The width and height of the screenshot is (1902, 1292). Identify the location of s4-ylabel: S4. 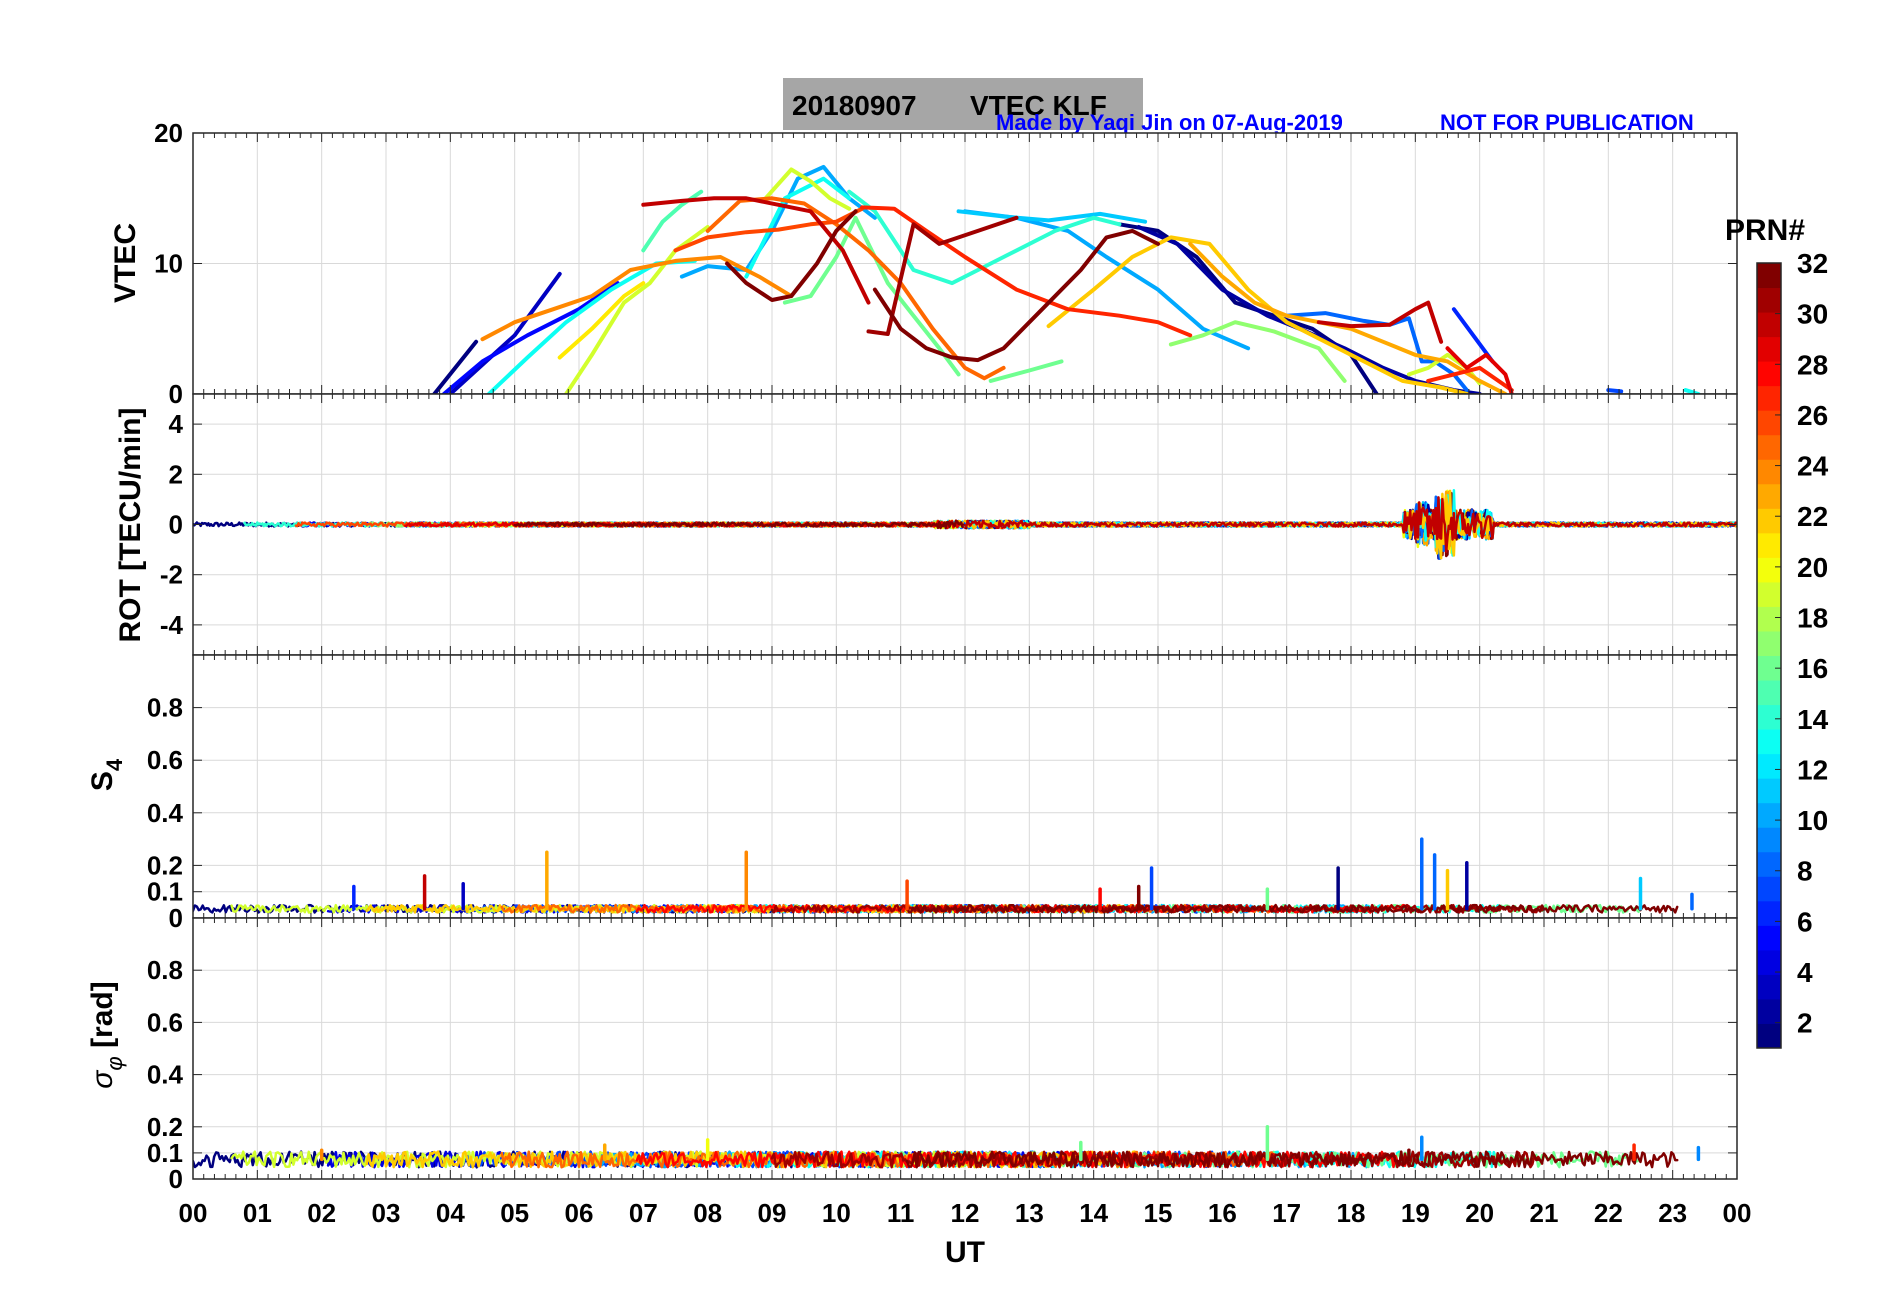
(106, 774).